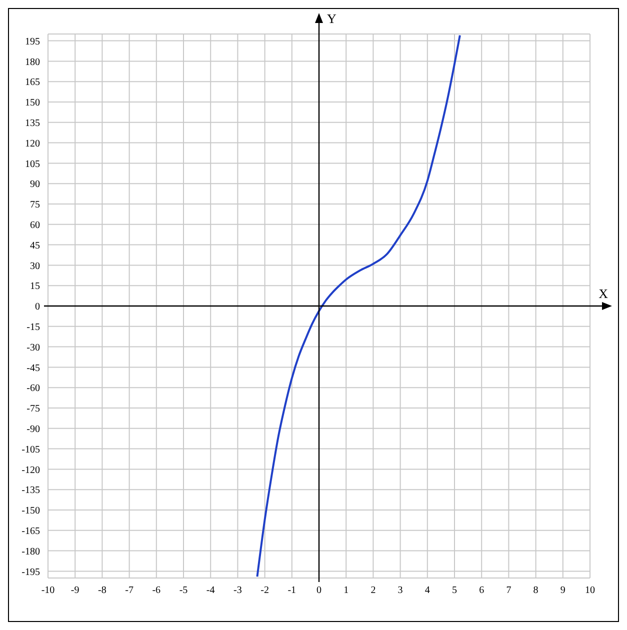 This screenshot has width=627, height=630. I want to click on x-tick-label: -5, so click(183, 590).